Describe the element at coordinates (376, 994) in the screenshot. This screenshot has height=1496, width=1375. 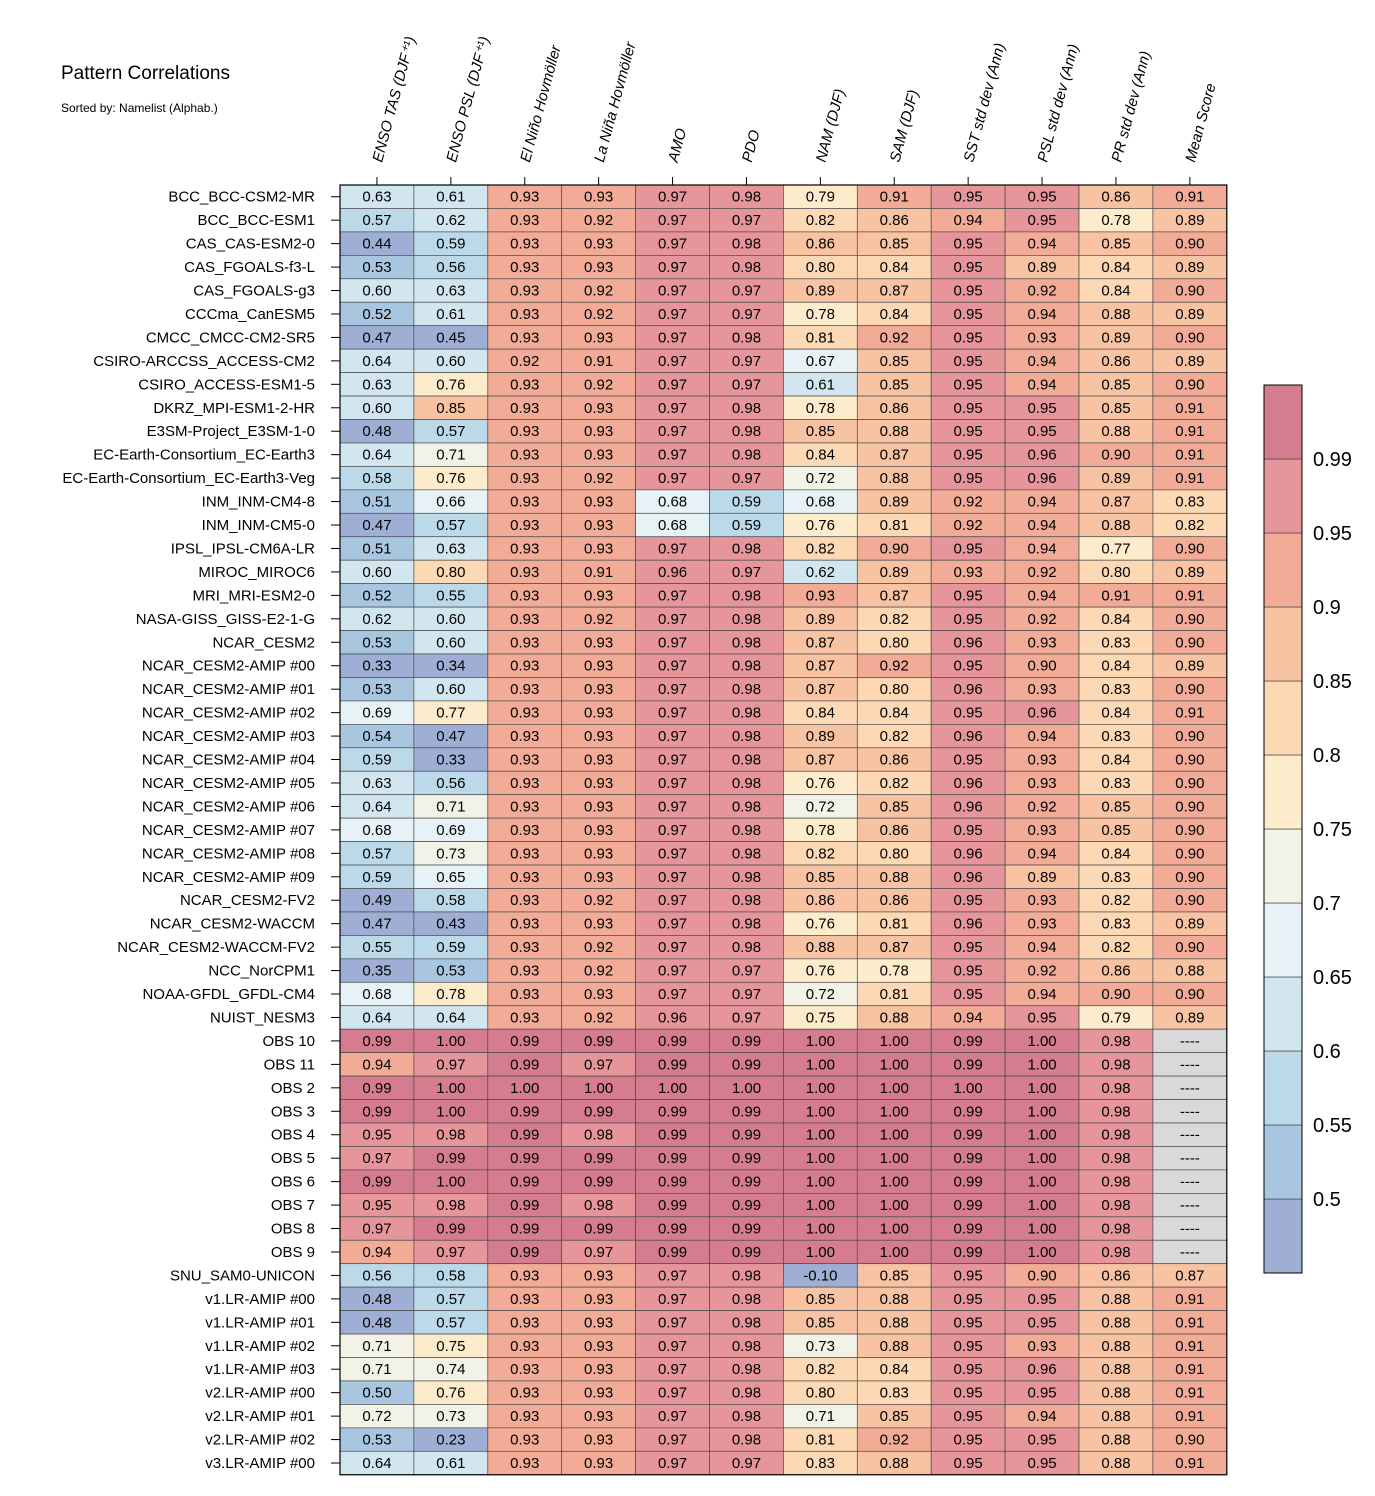
I see `cell-value: 0.68` at that location.